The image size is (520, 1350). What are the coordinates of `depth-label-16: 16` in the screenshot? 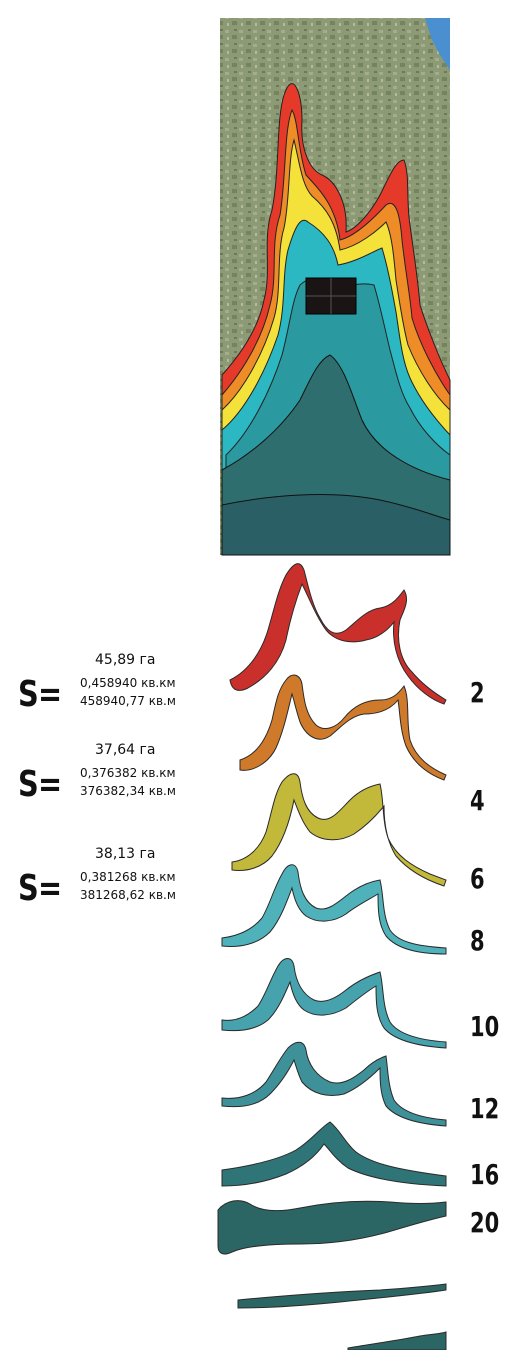 It's located at (485, 1174).